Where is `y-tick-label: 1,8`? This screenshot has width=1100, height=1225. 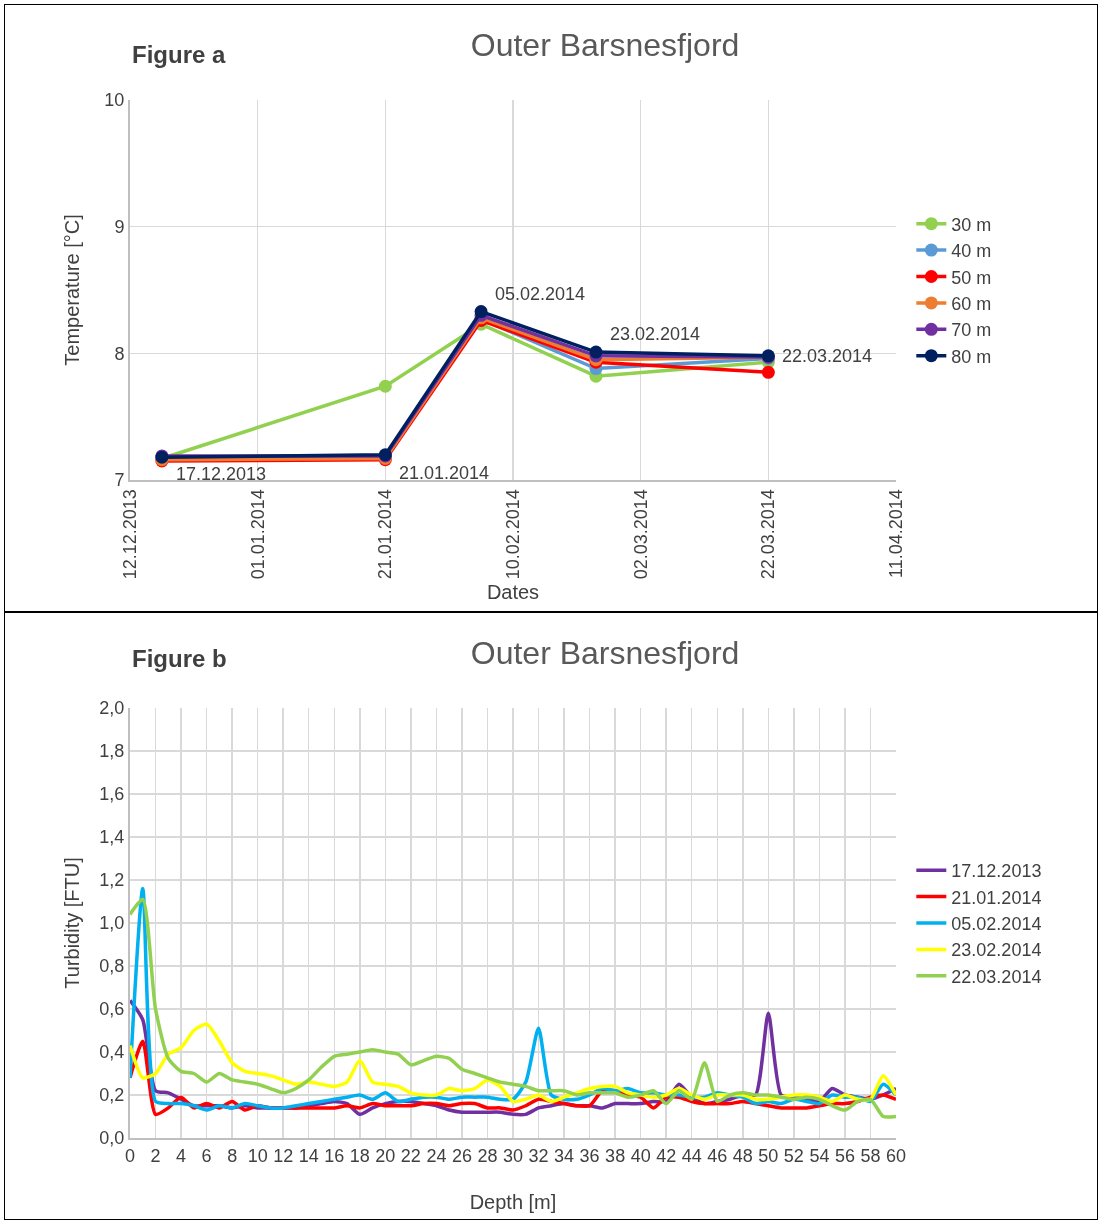
y-tick-label: 1,8 is located at coordinates (112, 751).